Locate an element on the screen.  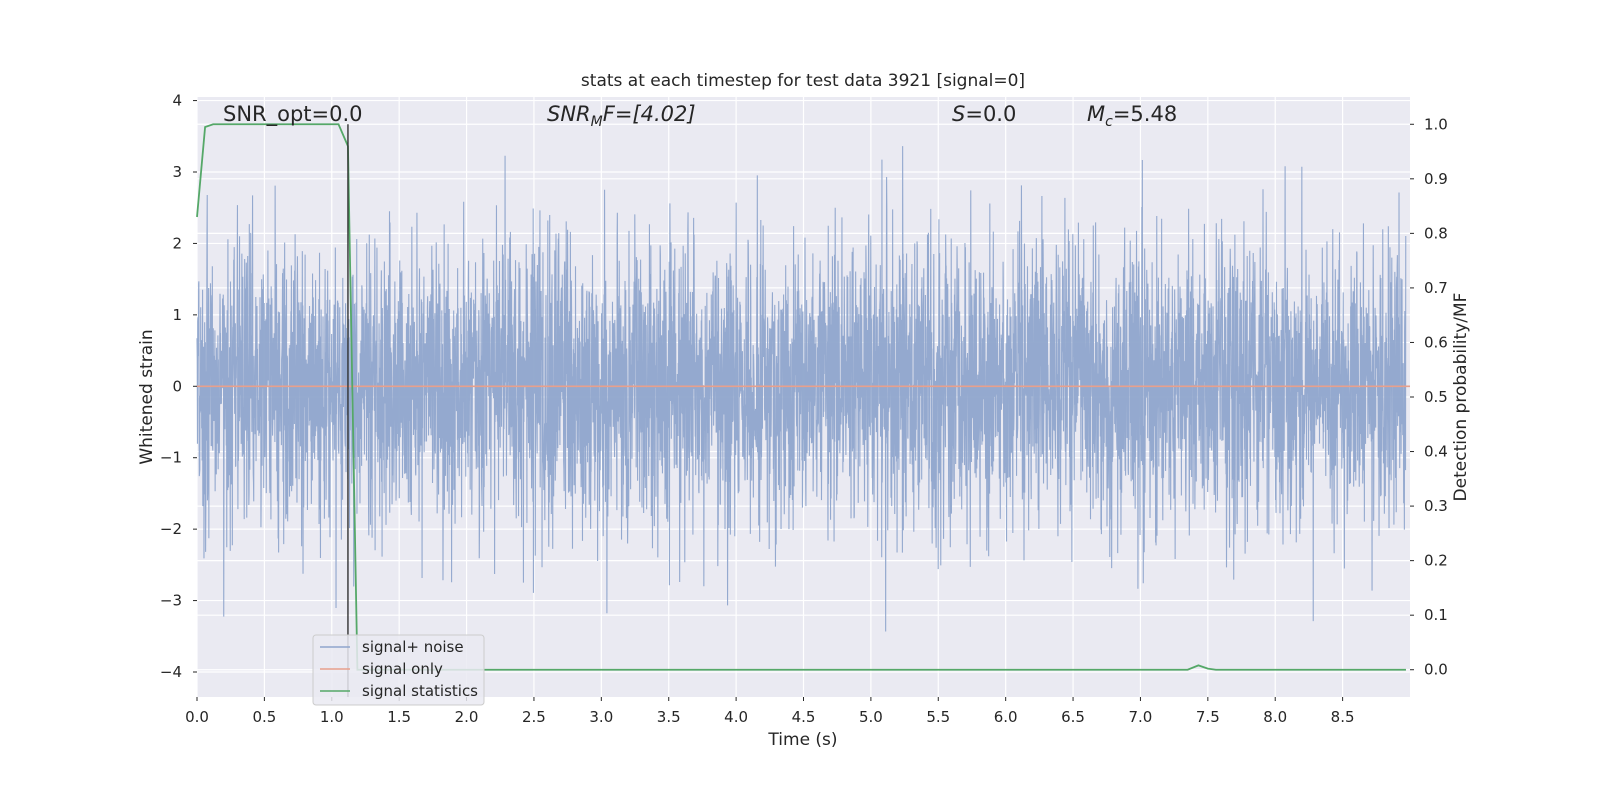
y-right-tick-label-9: 0.1 is located at coordinates (1436, 615).